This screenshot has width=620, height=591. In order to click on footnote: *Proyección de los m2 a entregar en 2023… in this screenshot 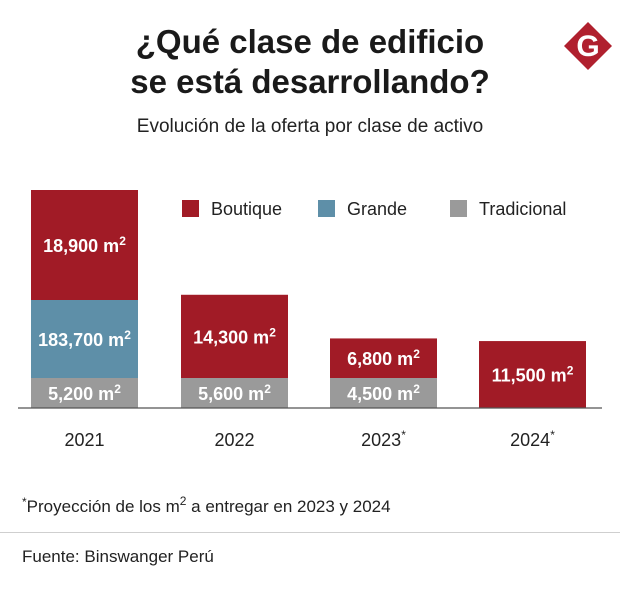, I will do `click(206, 505)`.